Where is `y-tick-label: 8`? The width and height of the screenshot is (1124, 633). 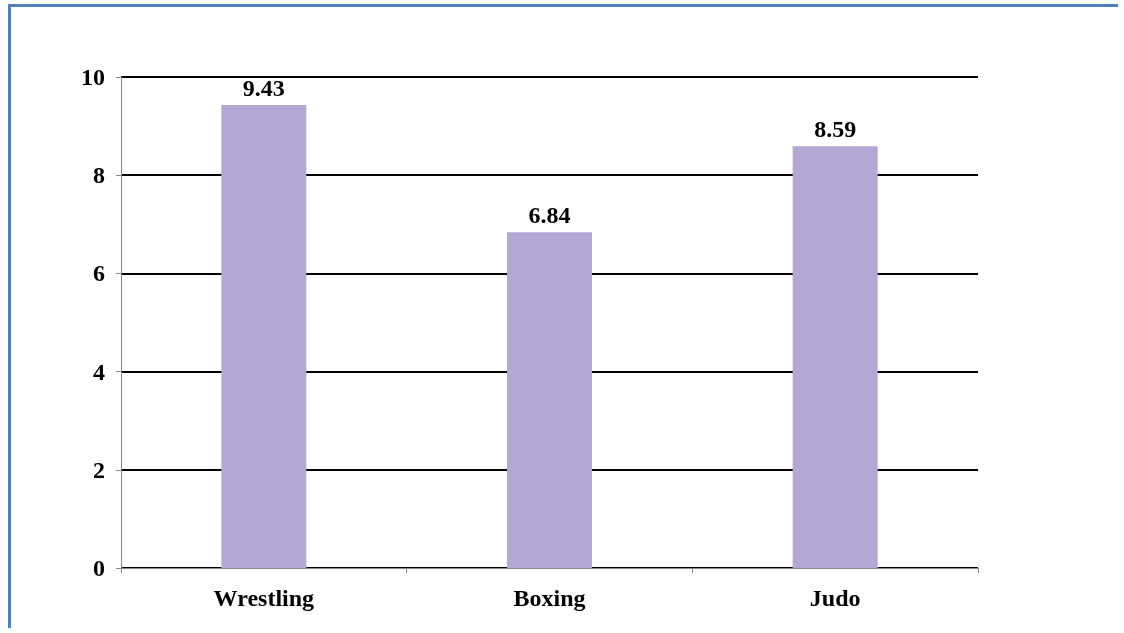 y-tick-label: 8 is located at coordinates (99, 175).